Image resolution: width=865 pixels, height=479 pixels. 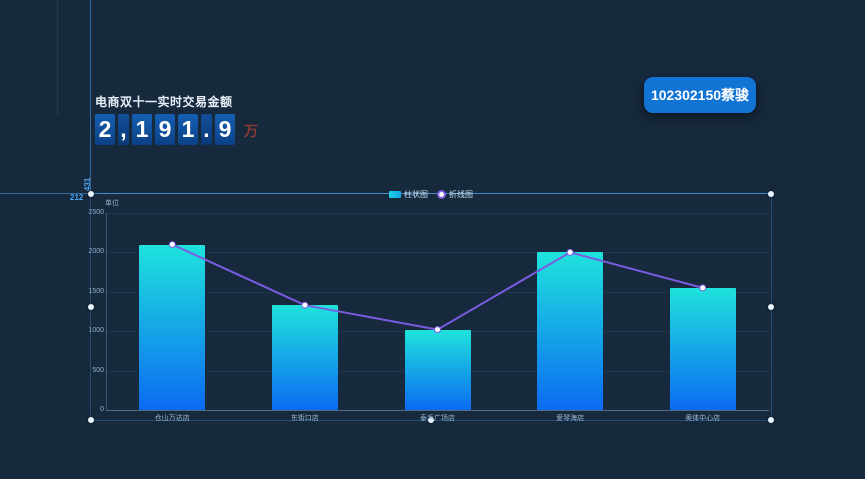 I want to click on x-axis-category-label: 泰禾广场店, so click(x=437, y=418).